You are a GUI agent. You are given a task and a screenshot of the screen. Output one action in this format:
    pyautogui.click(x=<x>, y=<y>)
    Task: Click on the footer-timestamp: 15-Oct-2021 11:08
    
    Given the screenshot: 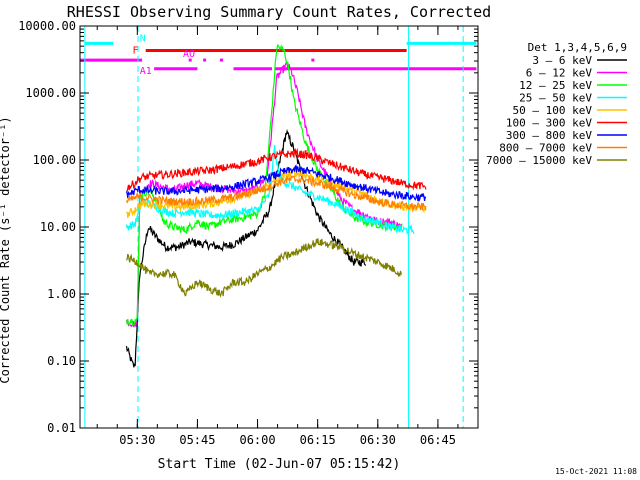 What is the action you would take?
    pyautogui.click(x=596, y=471)
    